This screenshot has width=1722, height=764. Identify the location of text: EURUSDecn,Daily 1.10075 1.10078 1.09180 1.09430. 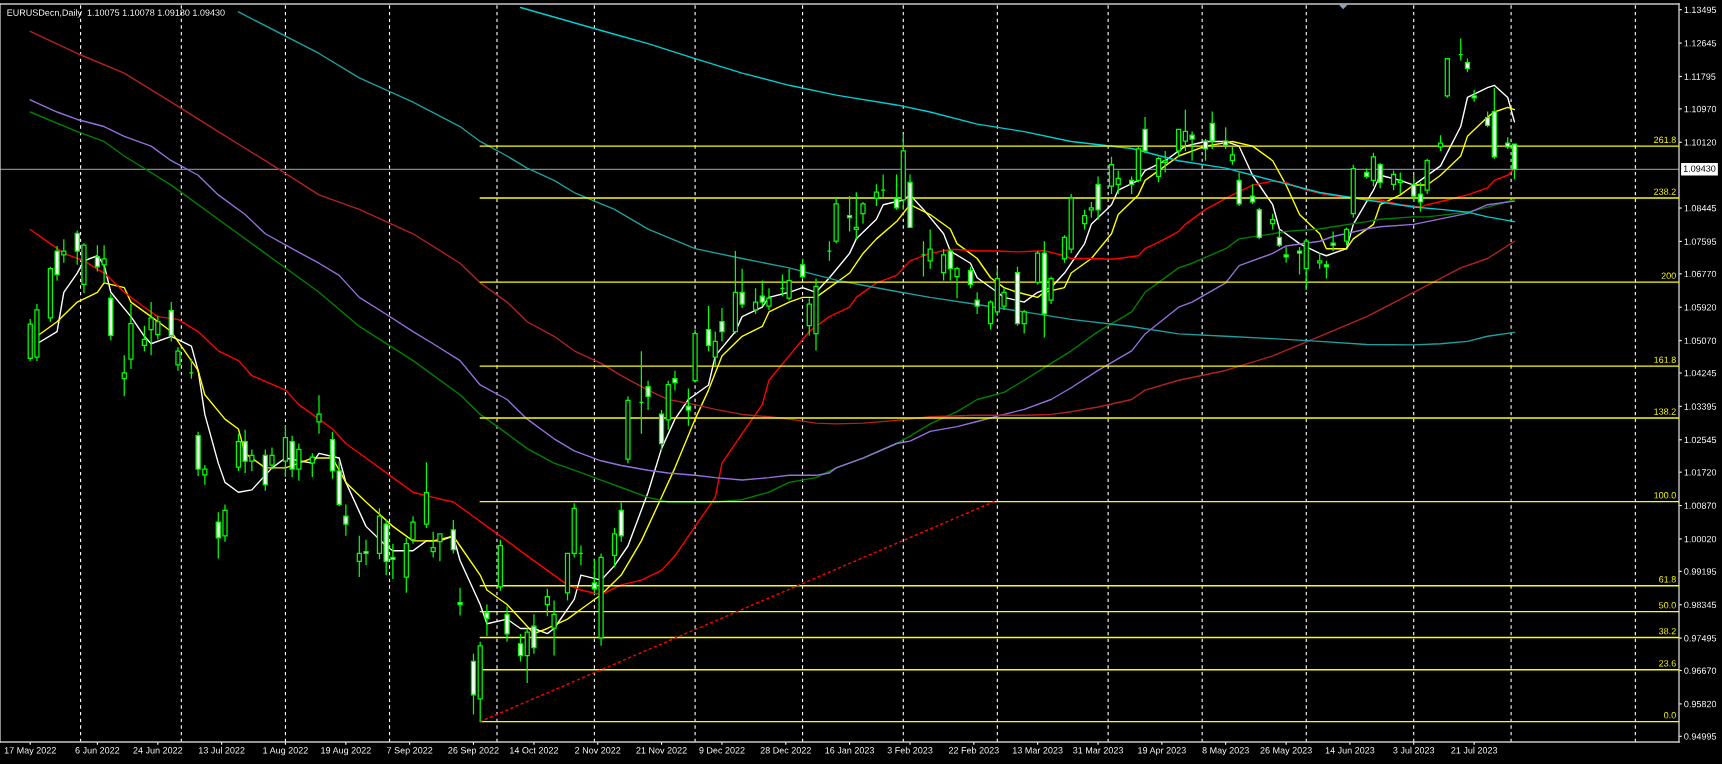
(116, 13).